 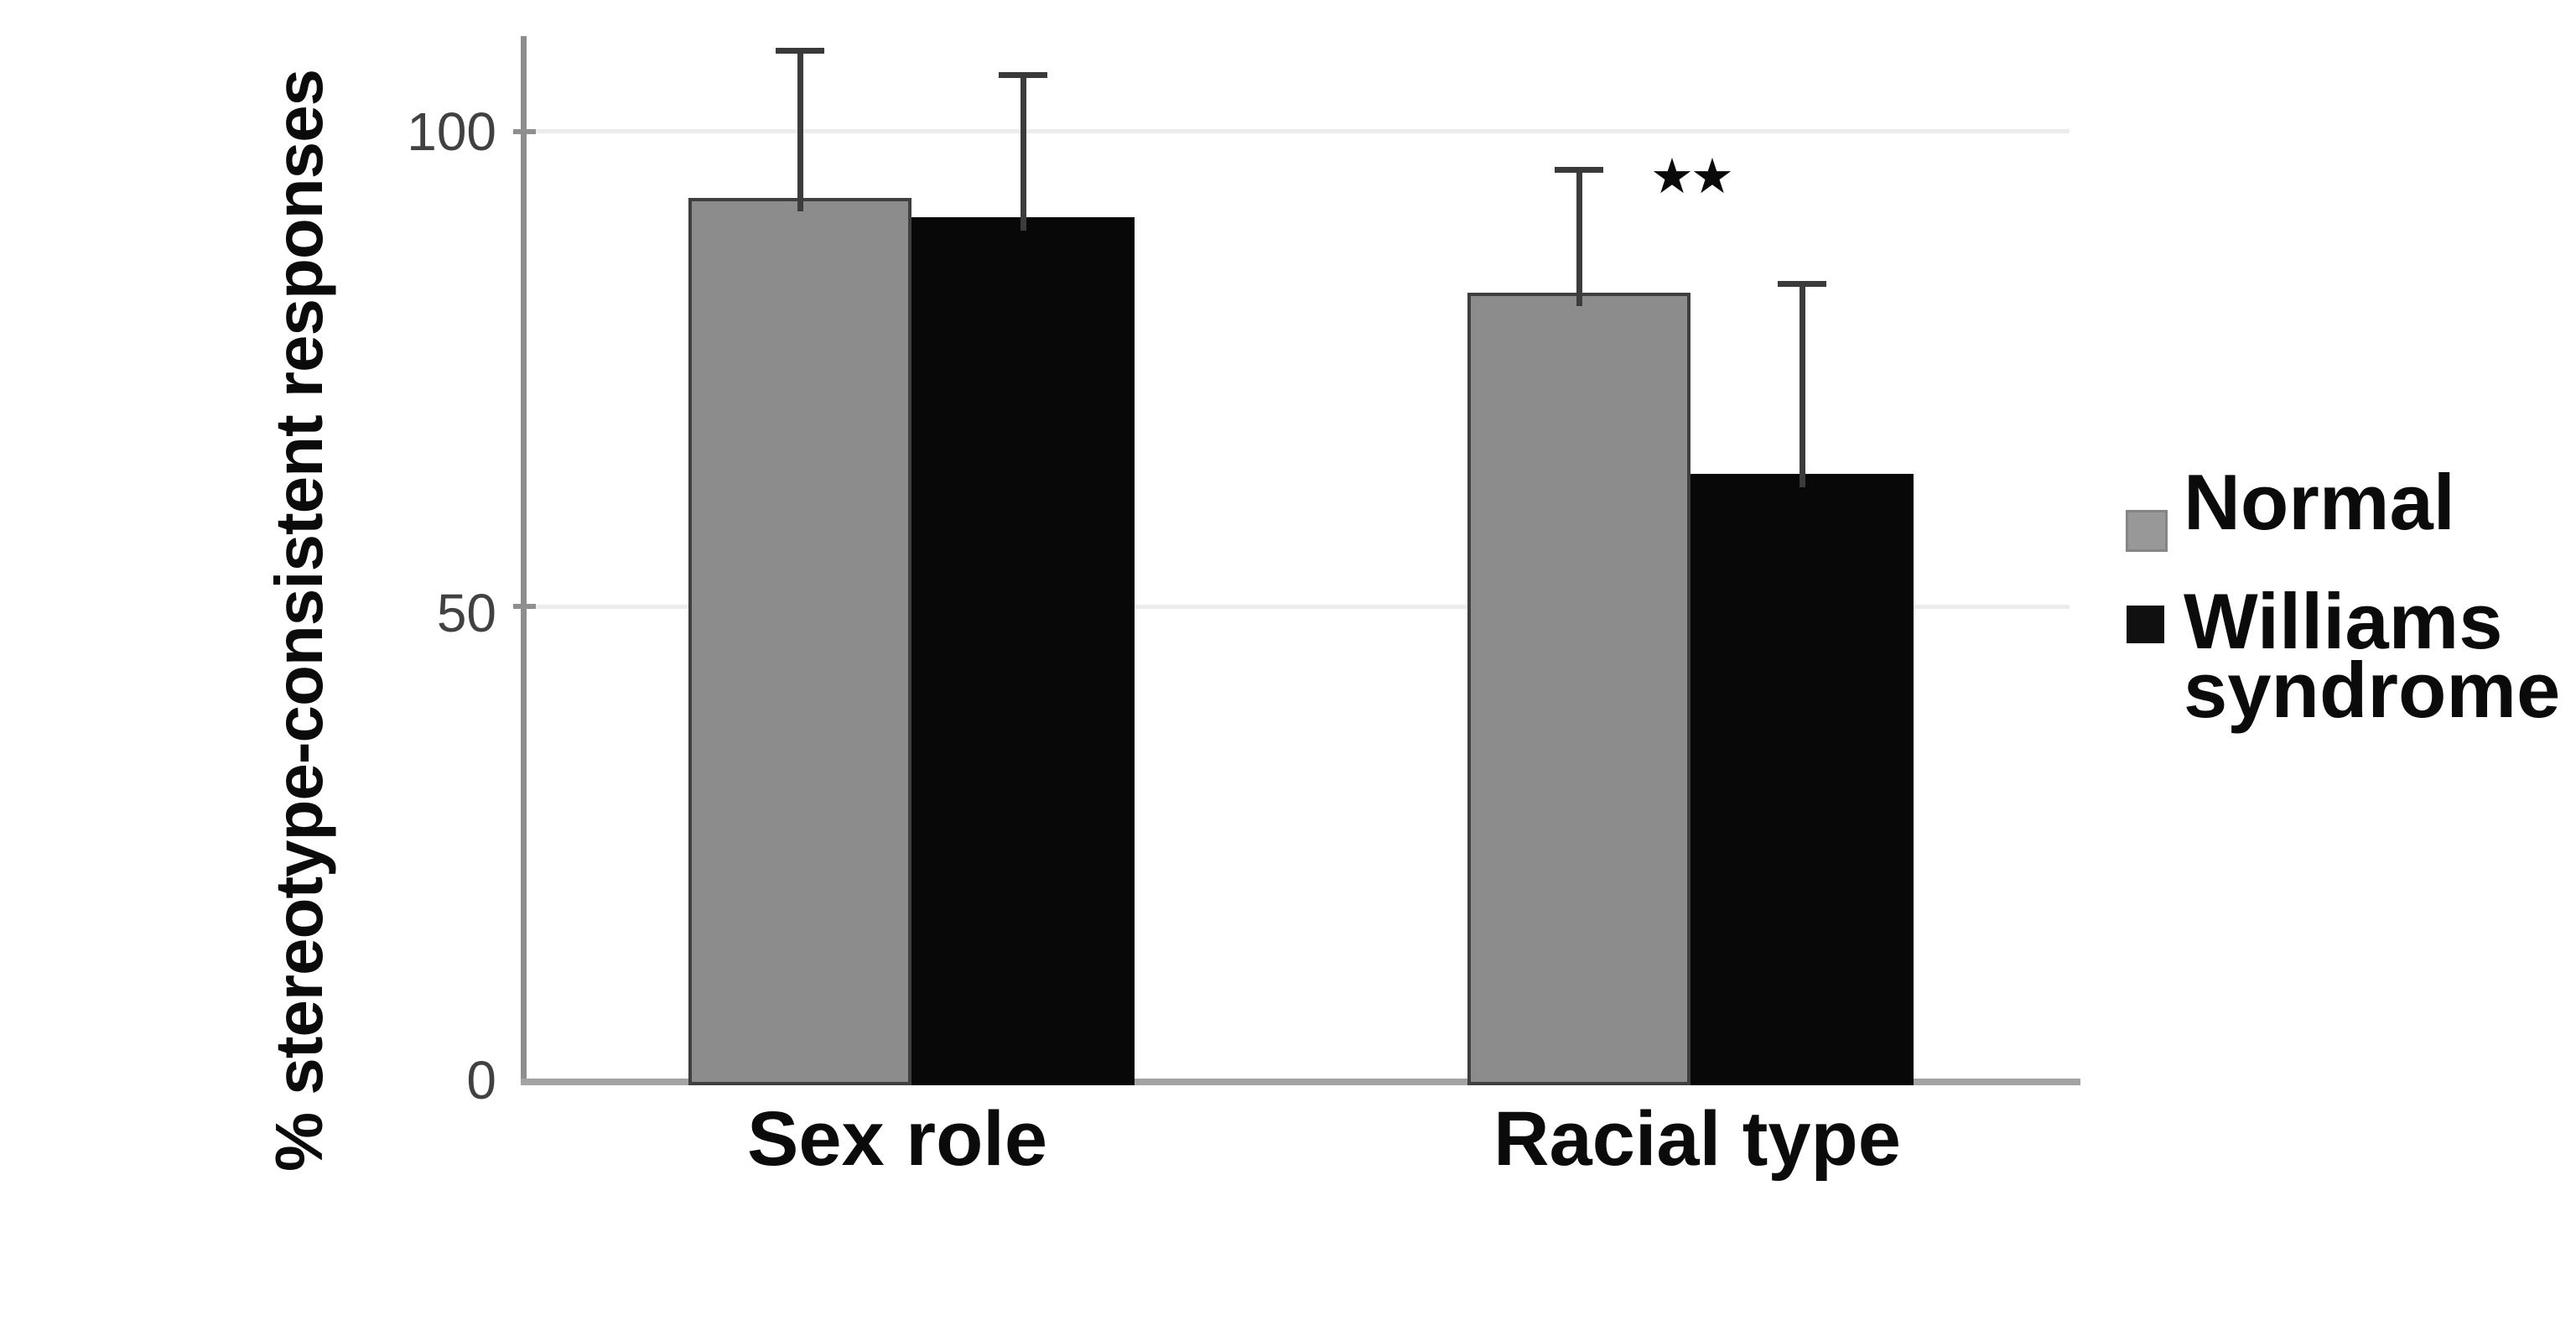 I want to click on legend-swatch-williams-syndrome, so click(x=2145, y=625).